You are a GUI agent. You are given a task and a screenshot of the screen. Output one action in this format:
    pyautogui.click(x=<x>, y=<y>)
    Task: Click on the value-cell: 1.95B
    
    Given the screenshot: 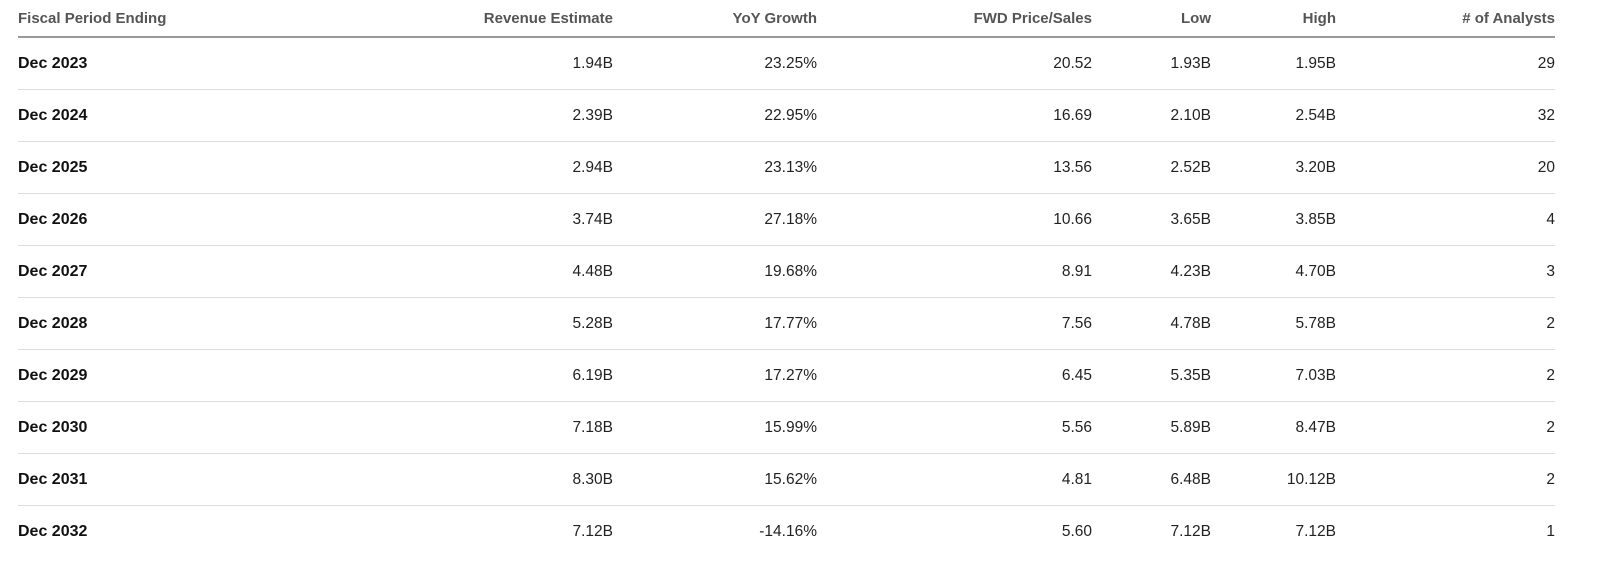 What is the action you would take?
    pyautogui.click(x=1273, y=63)
    